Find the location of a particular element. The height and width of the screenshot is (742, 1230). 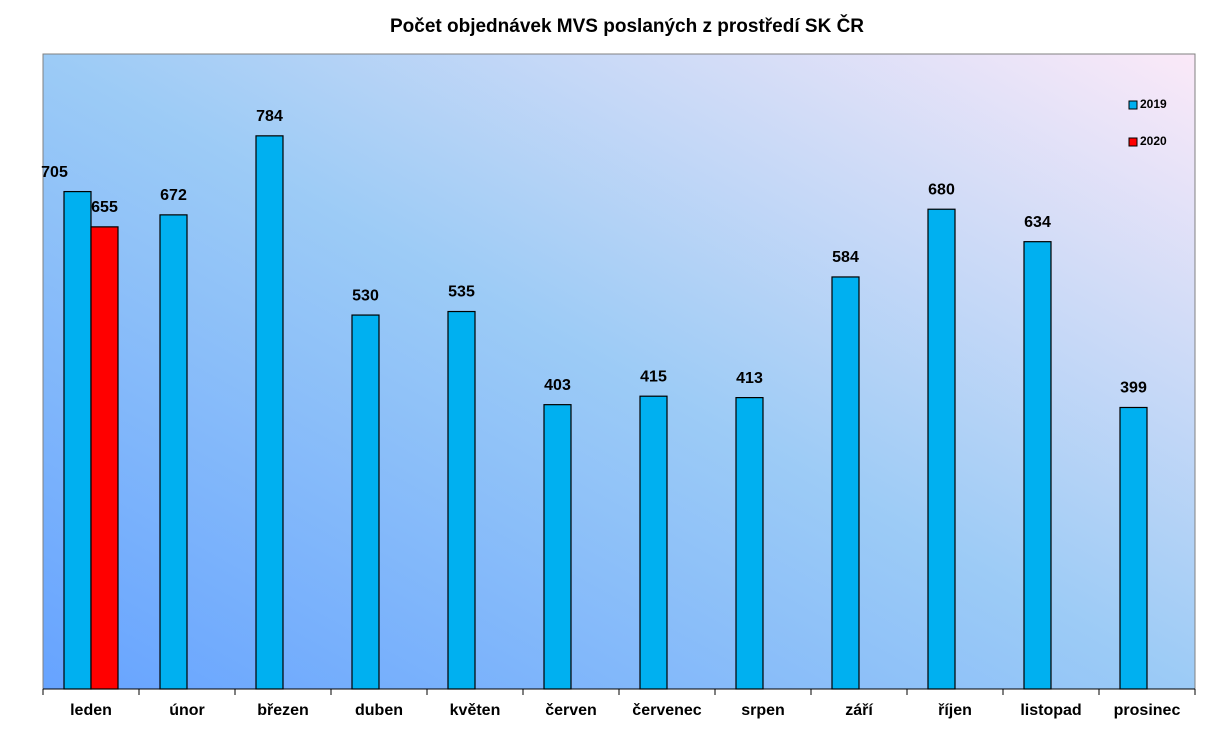

x-tick-label: listopad is located at coordinates (1050, 710).